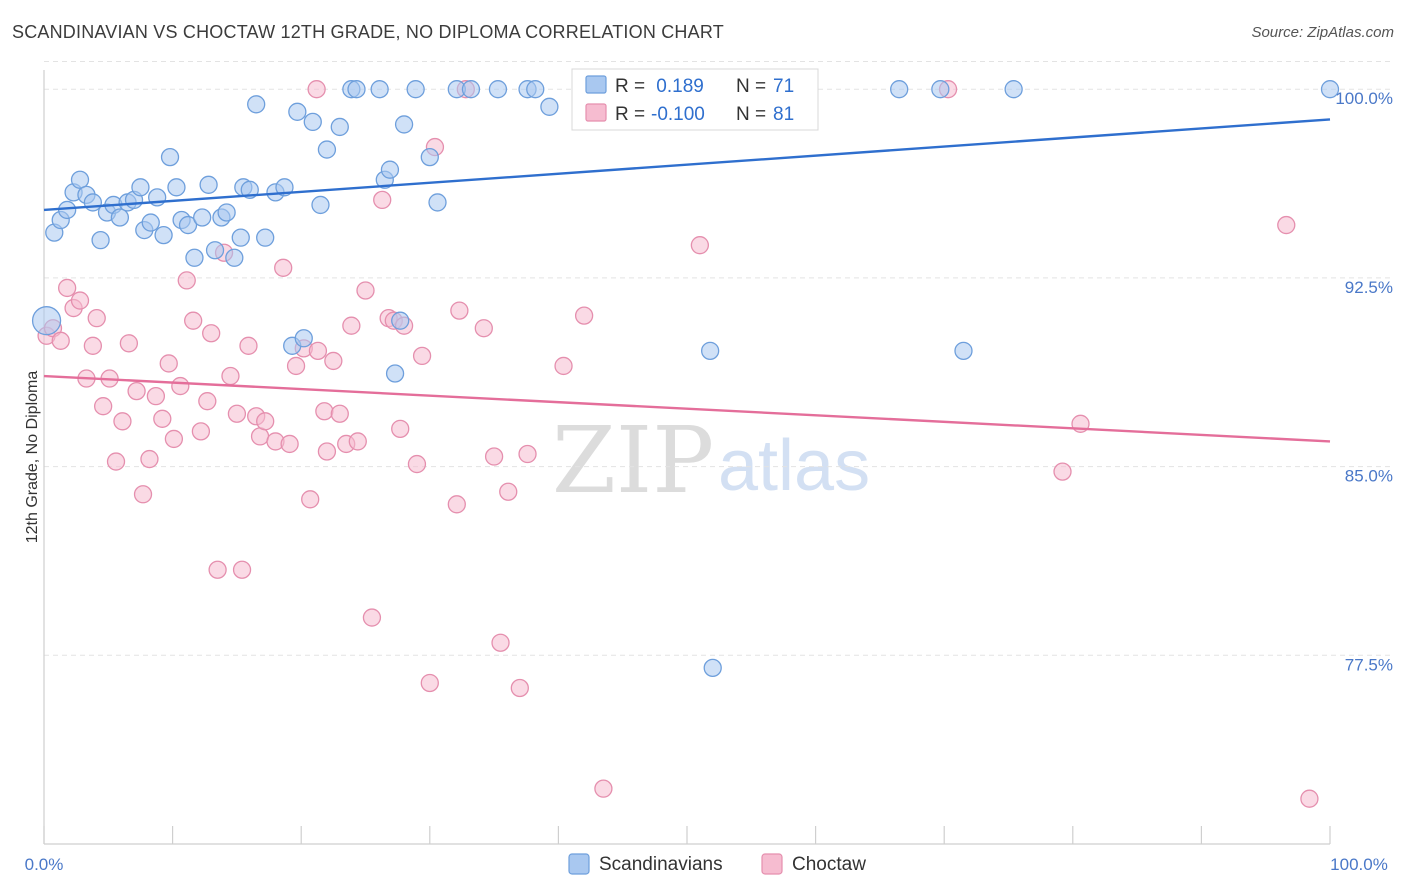 This screenshot has height=892, width=1406. Describe the element at coordinates (1322, 32) in the screenshot. I see `chart-source: Source: ZipAtlas.com` at that location.